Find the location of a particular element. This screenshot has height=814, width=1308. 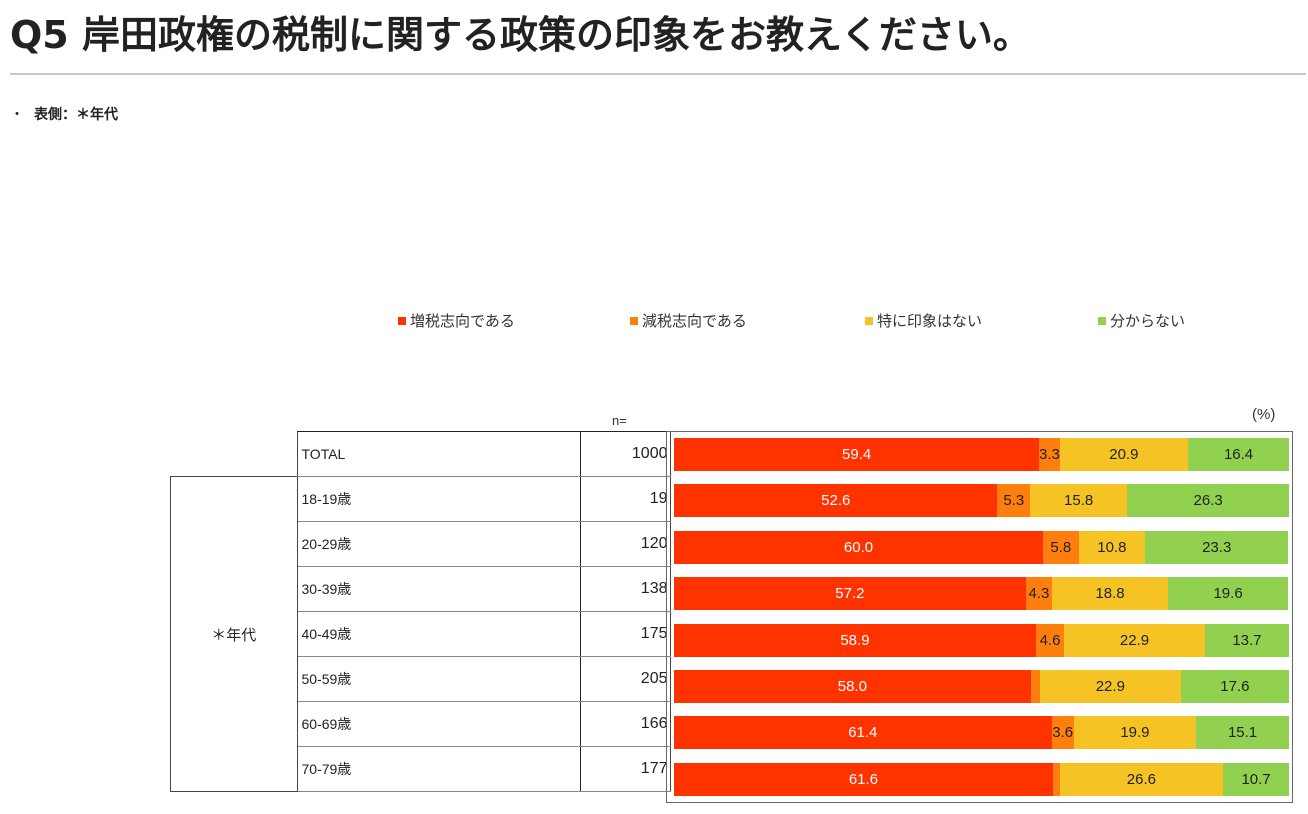

bar-row: 58.9 4.6 22.9 13.7 is located at coordinates (981, 640).